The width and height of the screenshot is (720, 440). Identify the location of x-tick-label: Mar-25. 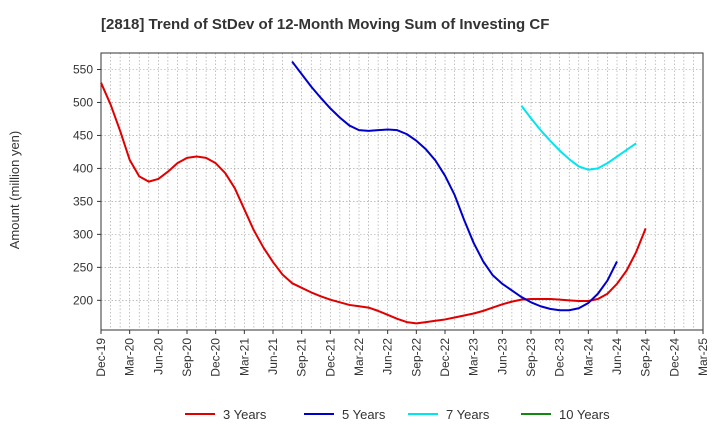
(703, 357).